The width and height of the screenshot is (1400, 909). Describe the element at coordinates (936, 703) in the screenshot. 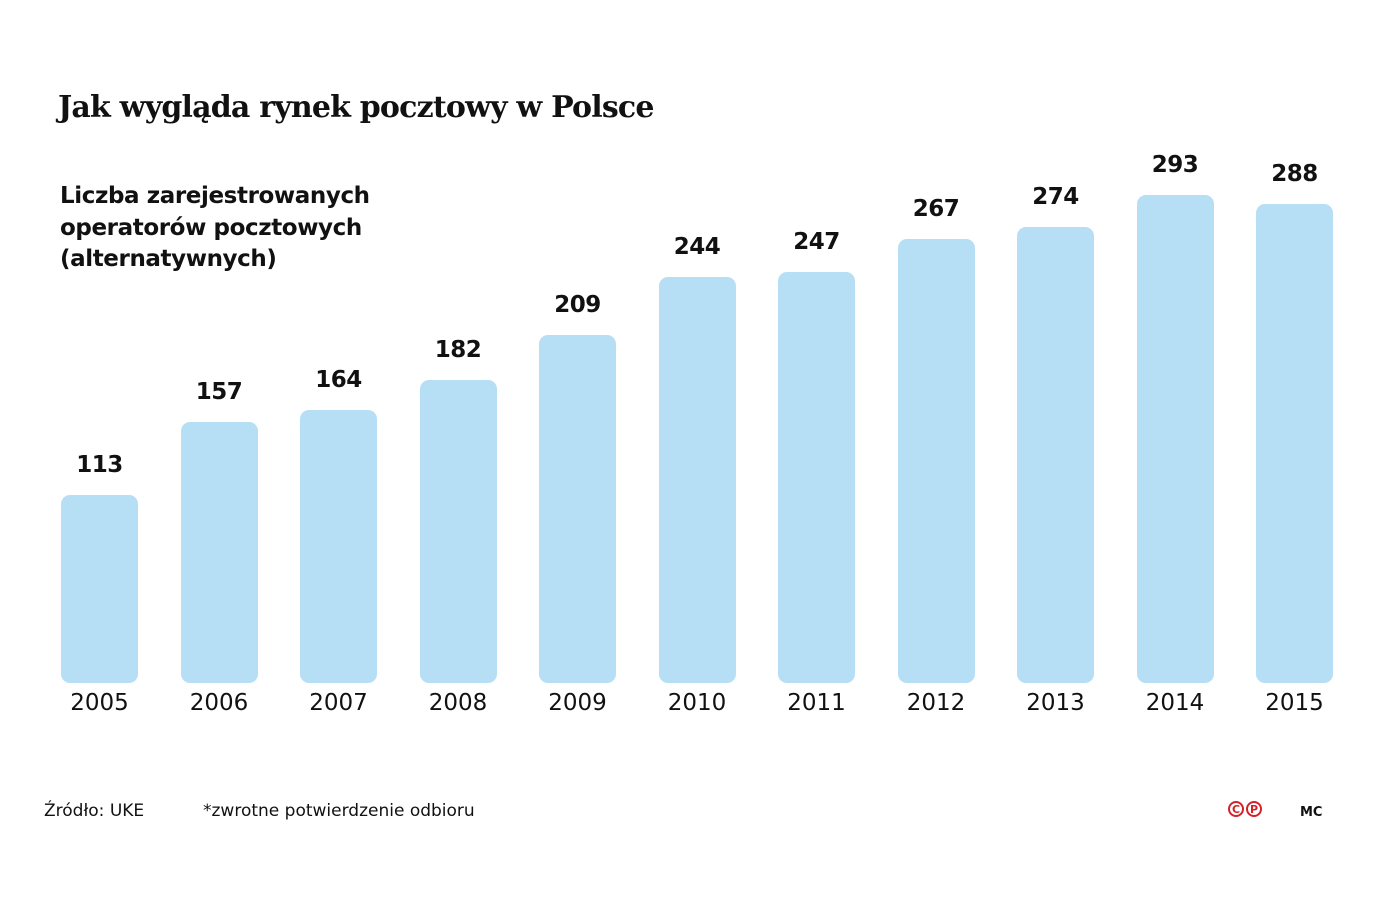

I see `x-tick-label: 2012` at that location.